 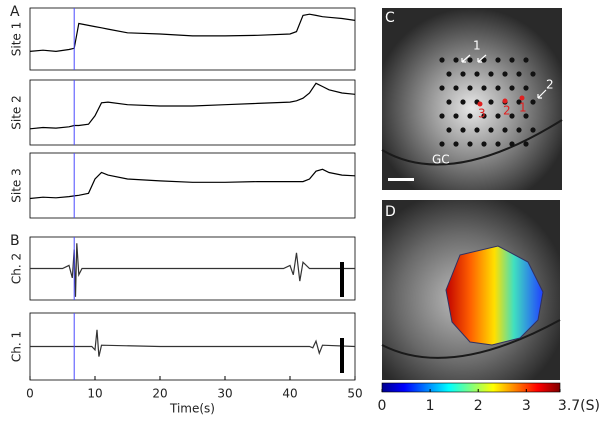 What do you see at coordinates (17, 112) in the screenshot?
I see `y-axis-label: Site 2` at bounding box center [17, 112].